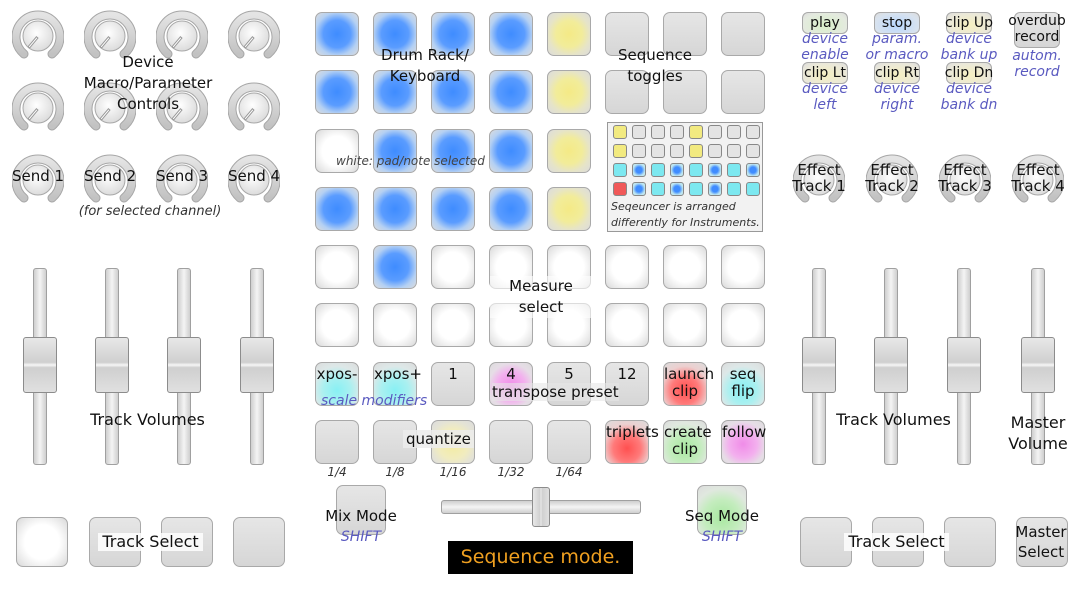 This screenshot has width=1080, height=590. I want to click on mix-mode-button, so click(361, 510).